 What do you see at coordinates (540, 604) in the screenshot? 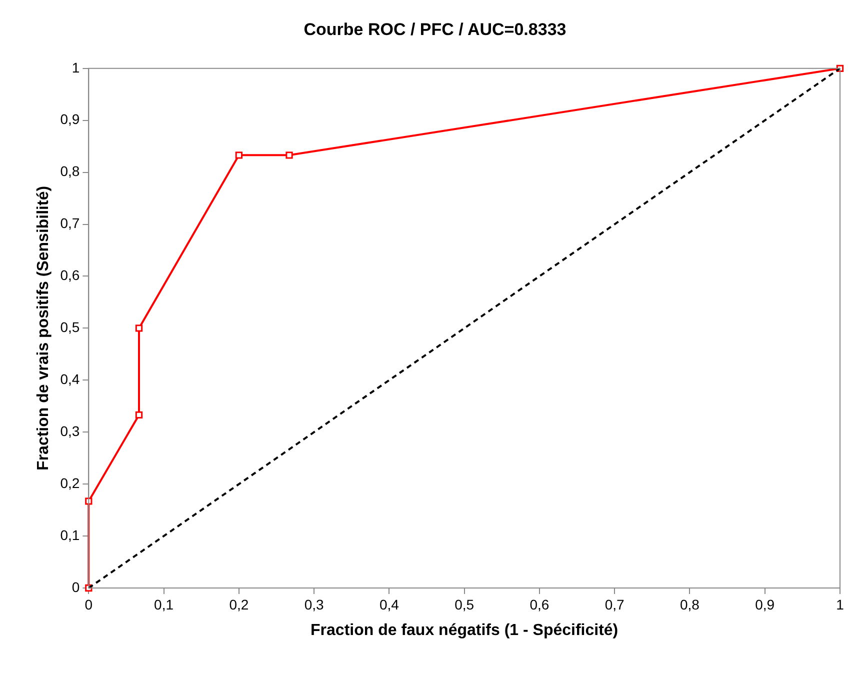
I see `x-tick-label: 0,6` at bounding box center [540, 604].